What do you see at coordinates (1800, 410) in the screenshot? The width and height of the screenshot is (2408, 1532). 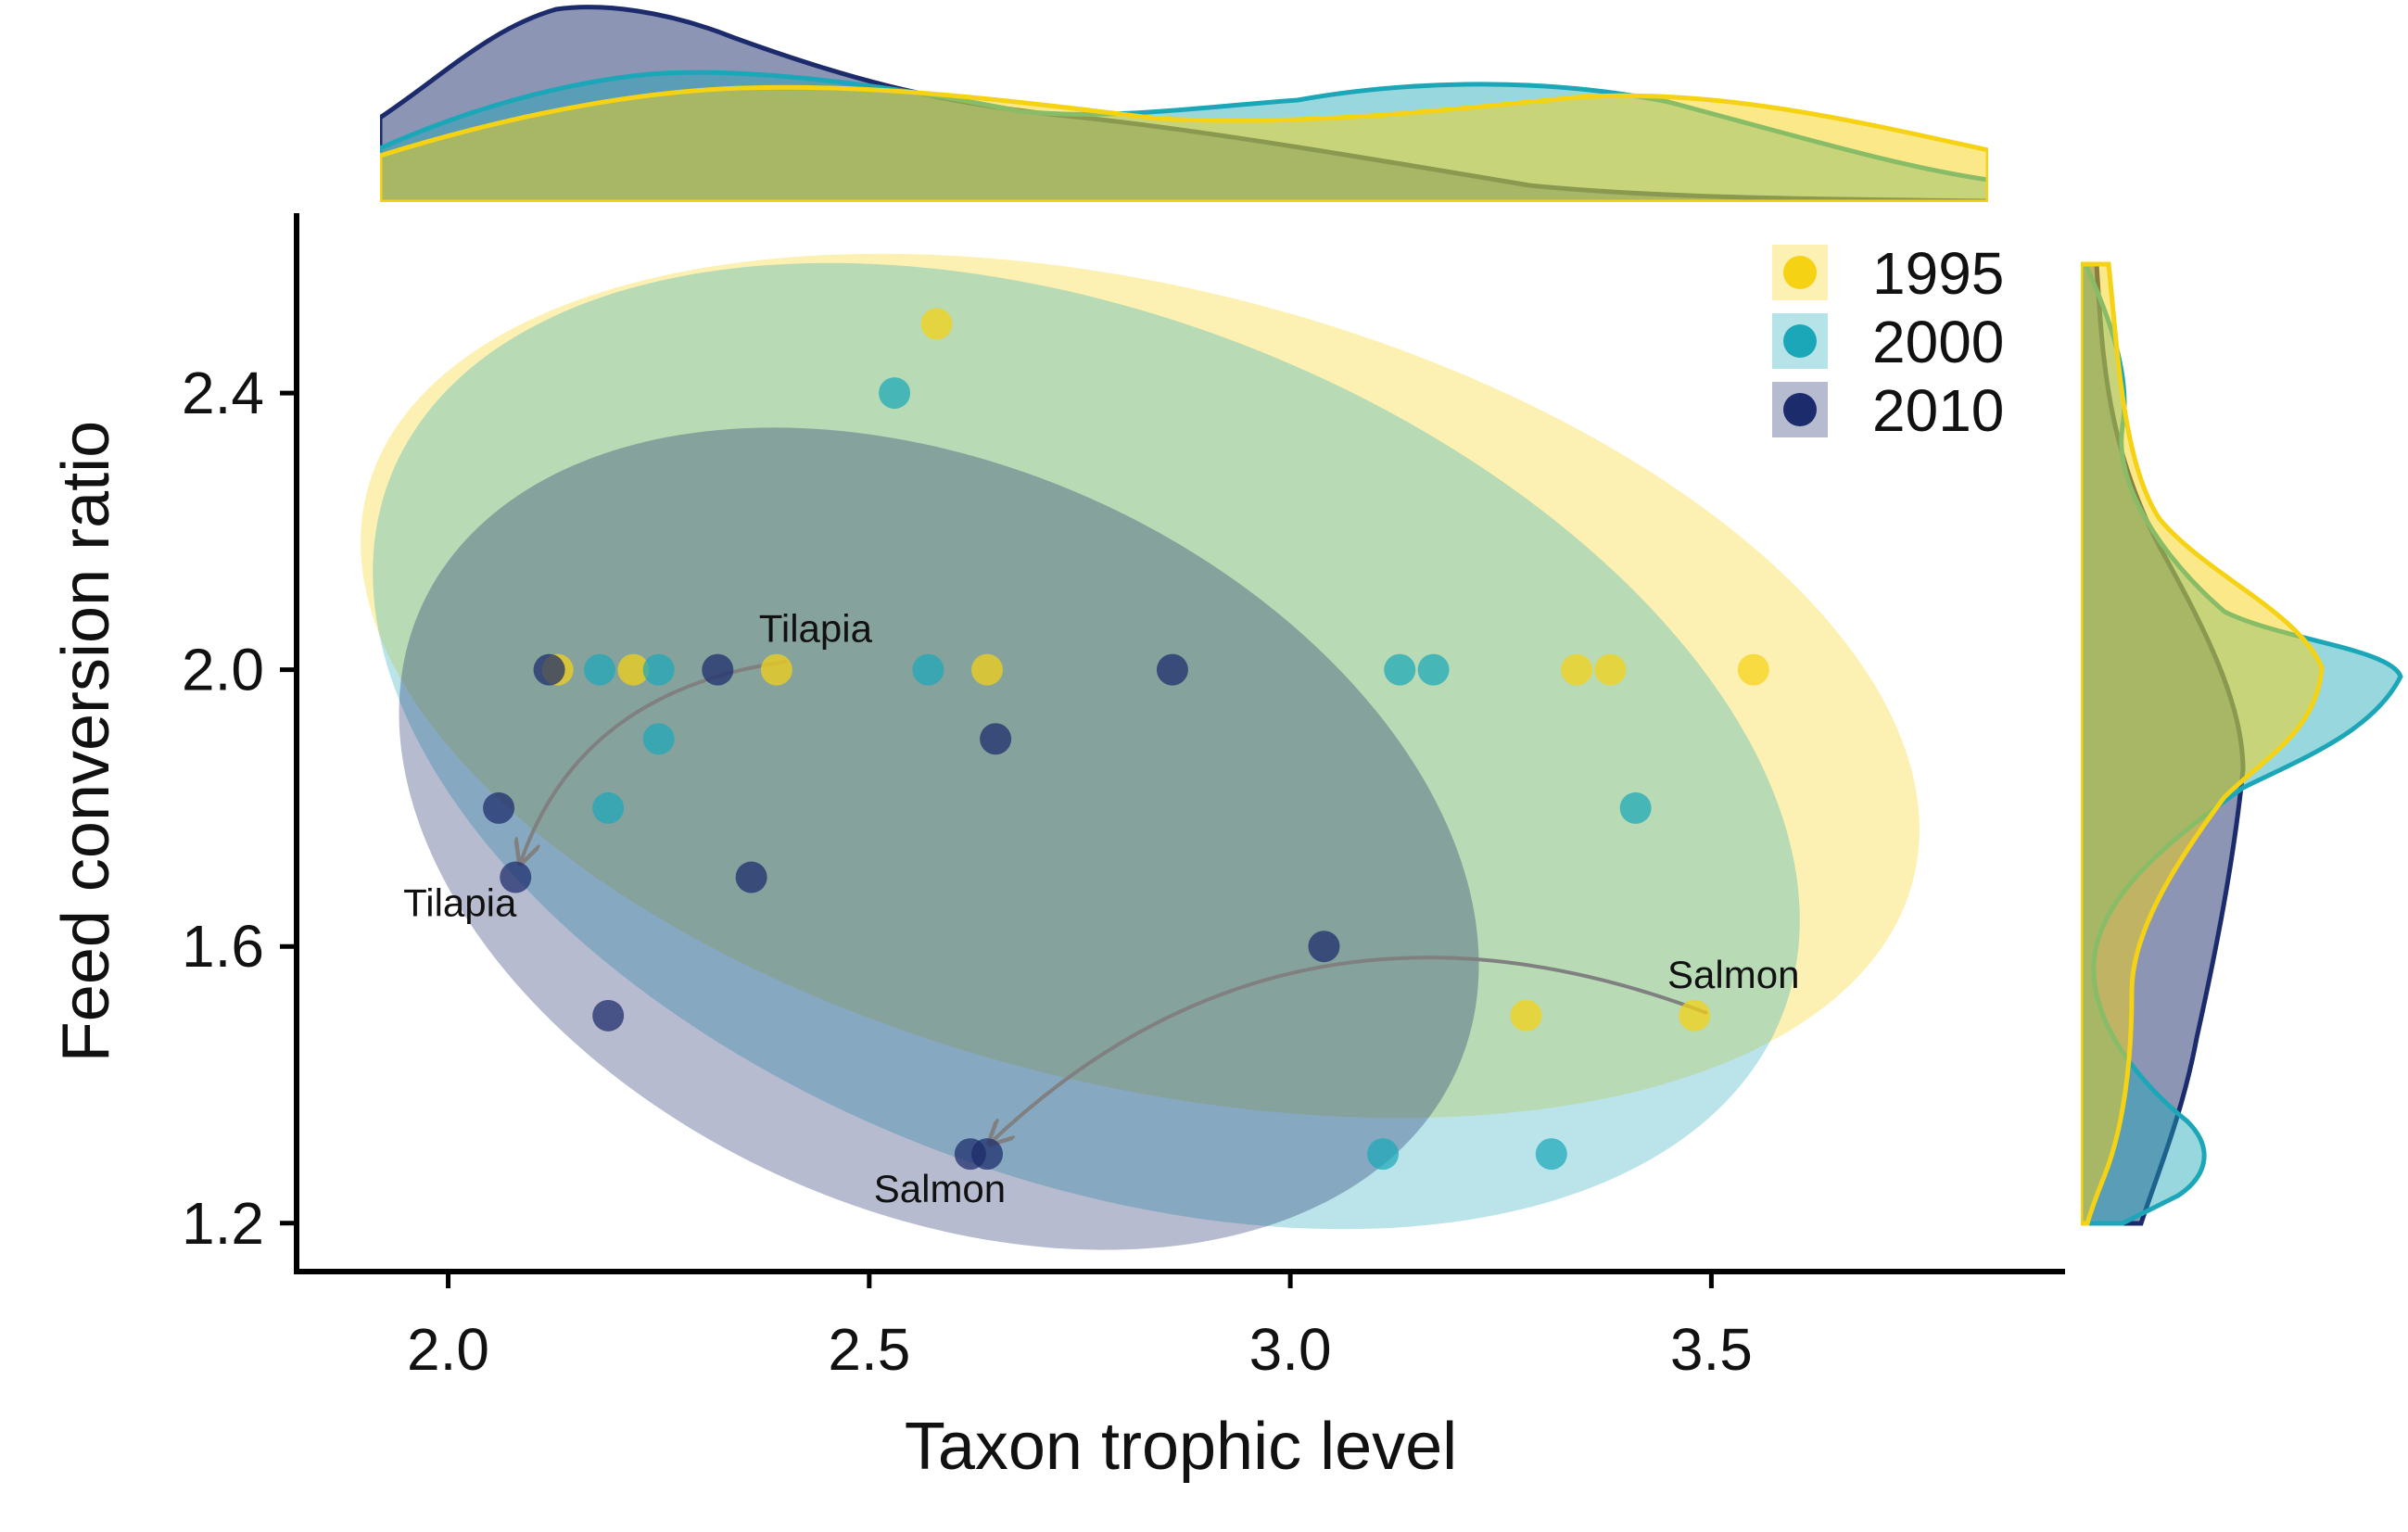 I see `legend-point-2010` at bounding box center [1800, 410].